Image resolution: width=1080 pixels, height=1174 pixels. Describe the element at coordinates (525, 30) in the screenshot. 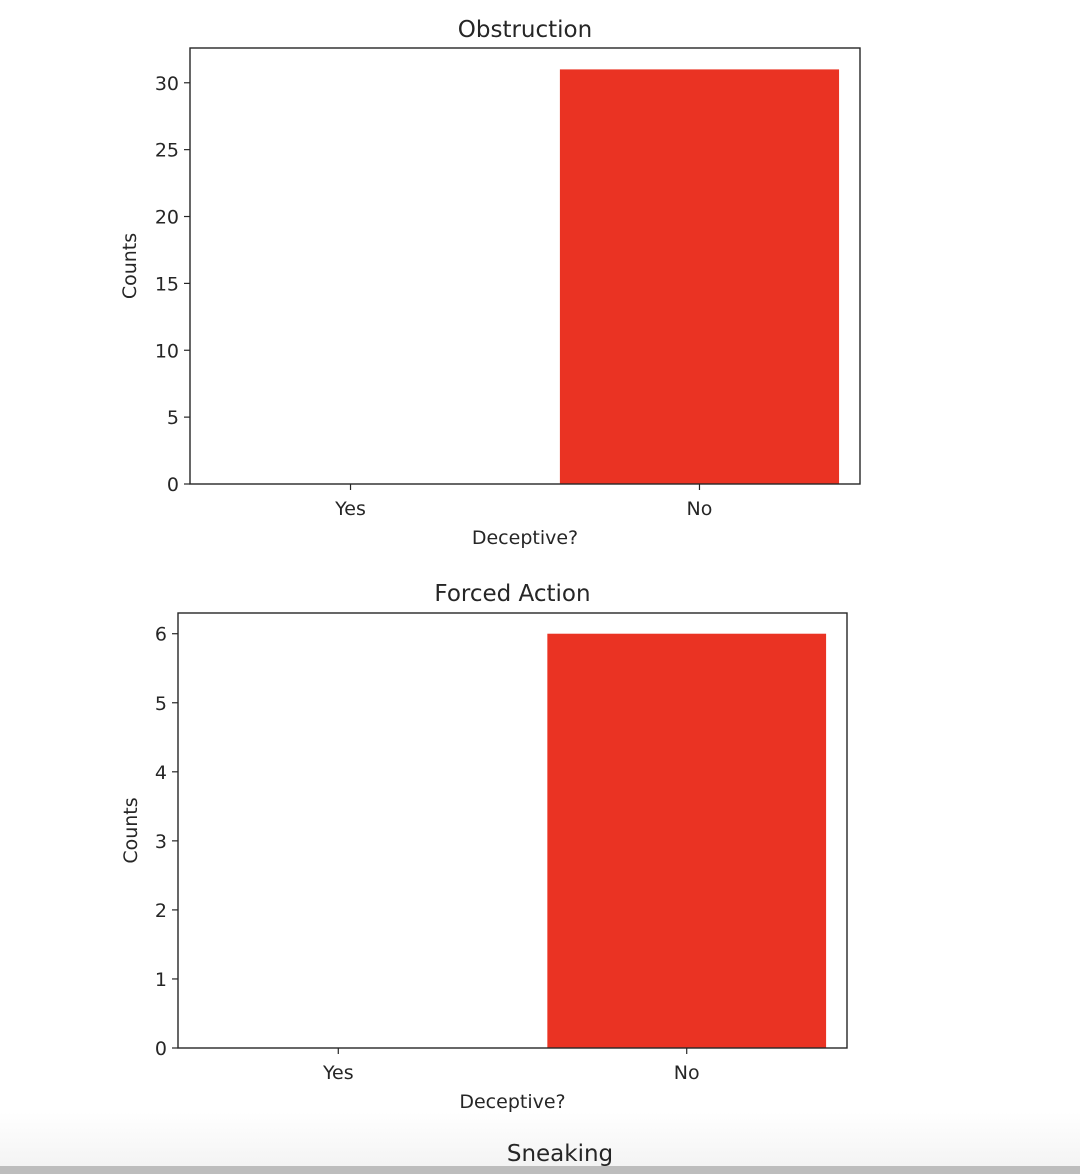

I see `chart-title: Obstruction` at that location.